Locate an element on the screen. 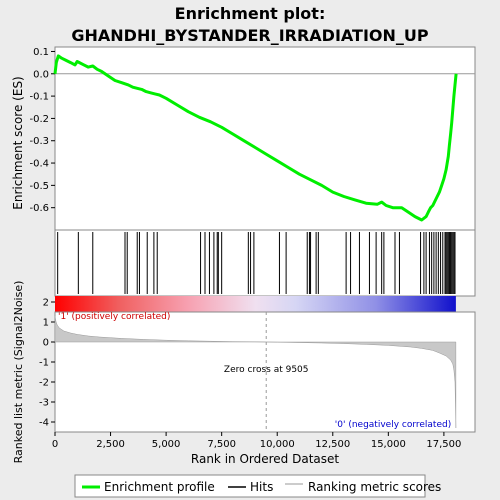  xtick-label: 5,000 is located at coordinates (166, 444).